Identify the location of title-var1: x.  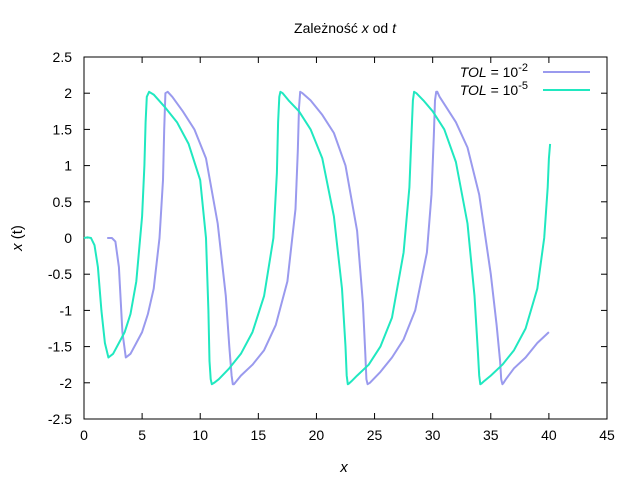
(365, 28).